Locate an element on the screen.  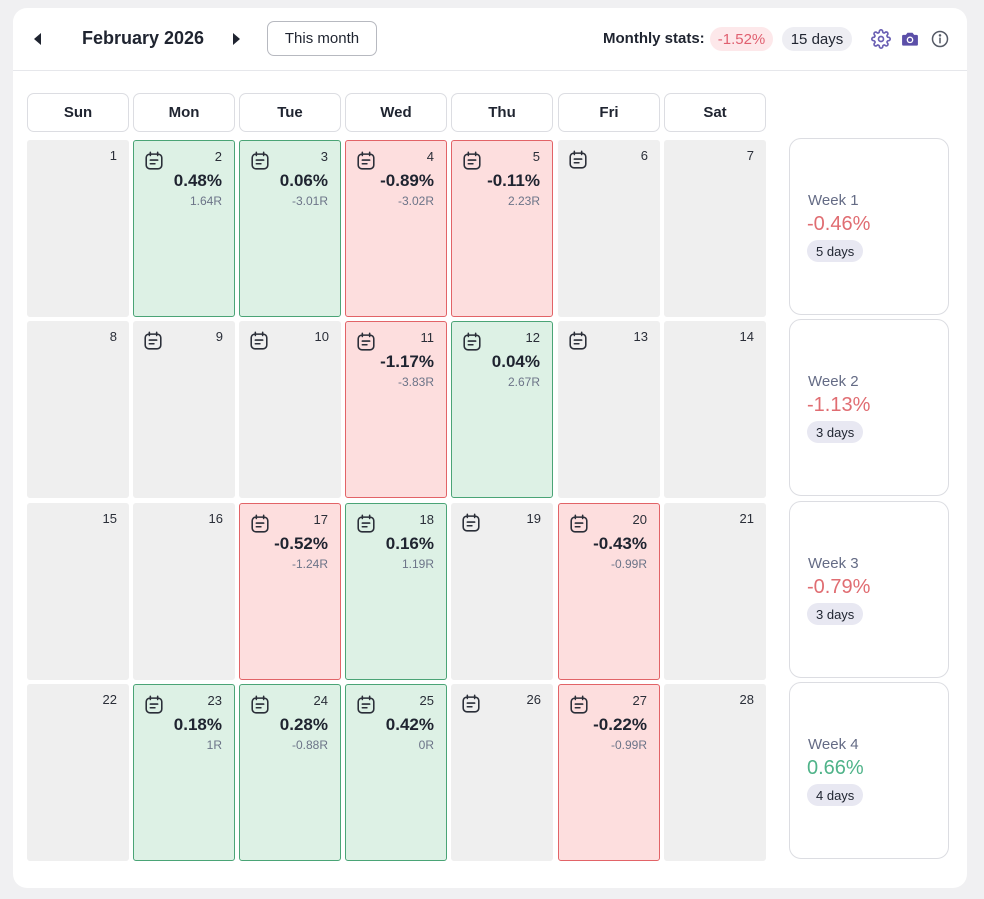
day-cell: 23 0.18% 1R is located at coordinates (184, 772).